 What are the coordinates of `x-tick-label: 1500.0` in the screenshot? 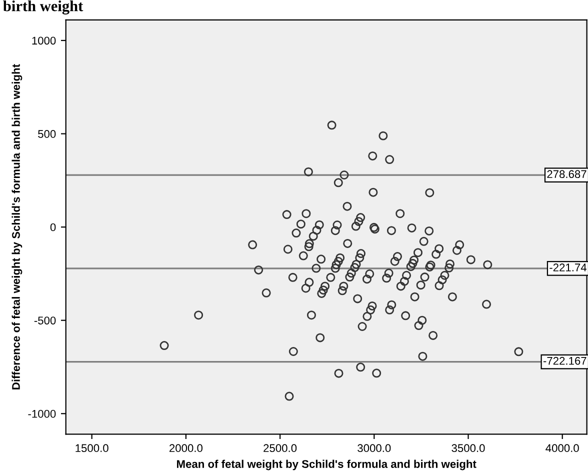 It's located at (92, 448).